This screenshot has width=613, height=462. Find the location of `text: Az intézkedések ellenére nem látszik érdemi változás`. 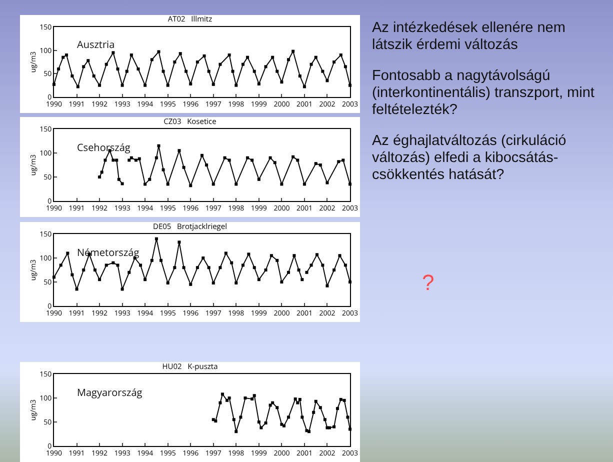

text: Az intézkedések ellenére nem látszik érdemi változás is located at coordinates (469, 37).